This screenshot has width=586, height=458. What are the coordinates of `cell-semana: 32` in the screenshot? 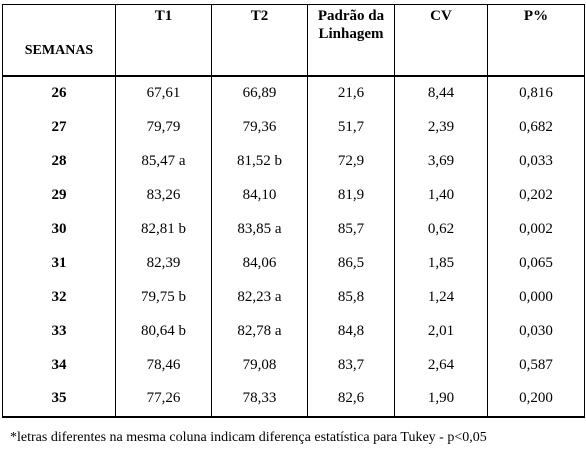 It's located at (59, 297).